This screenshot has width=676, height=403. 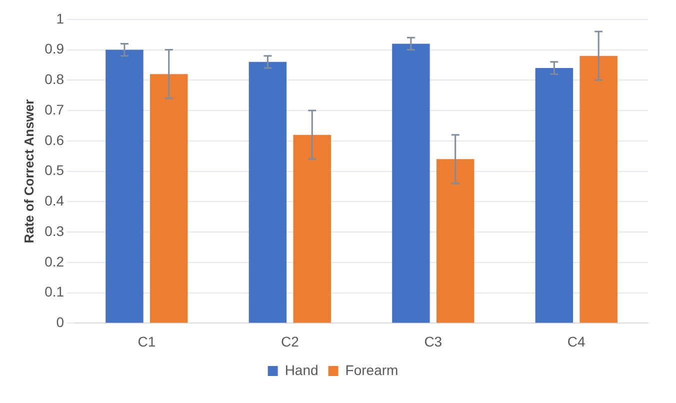 What do you see at coordinates (54, 109) in the screenshot?
I see `y-tick-label: 0.7` at bounding box center [54, 109].